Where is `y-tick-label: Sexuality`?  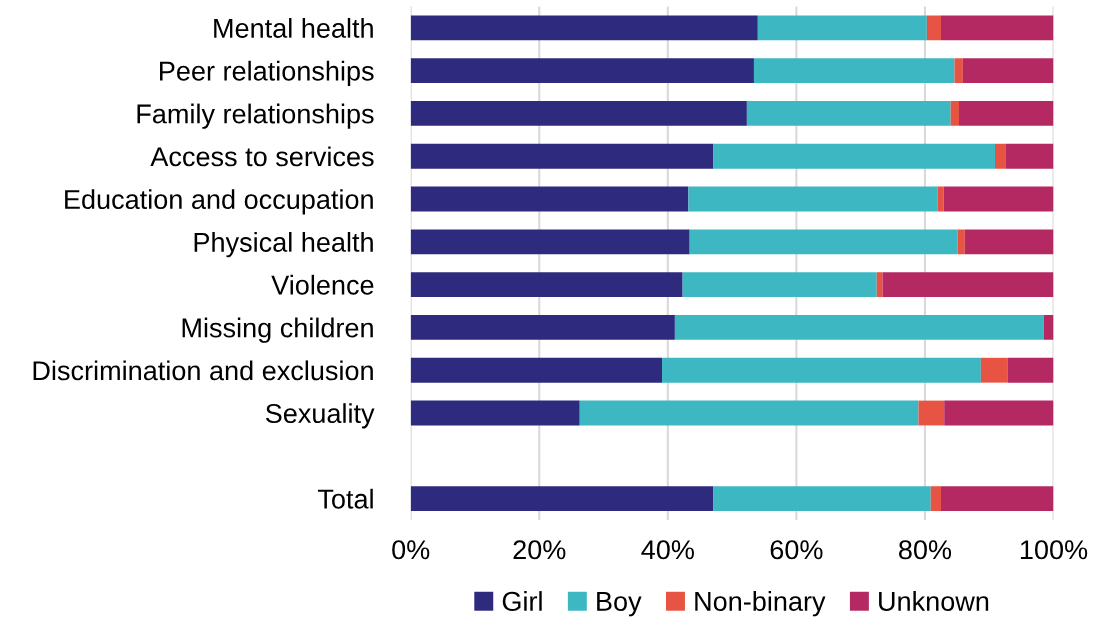 y-tick-label: Sexuality is located at coordinates (320, 416).